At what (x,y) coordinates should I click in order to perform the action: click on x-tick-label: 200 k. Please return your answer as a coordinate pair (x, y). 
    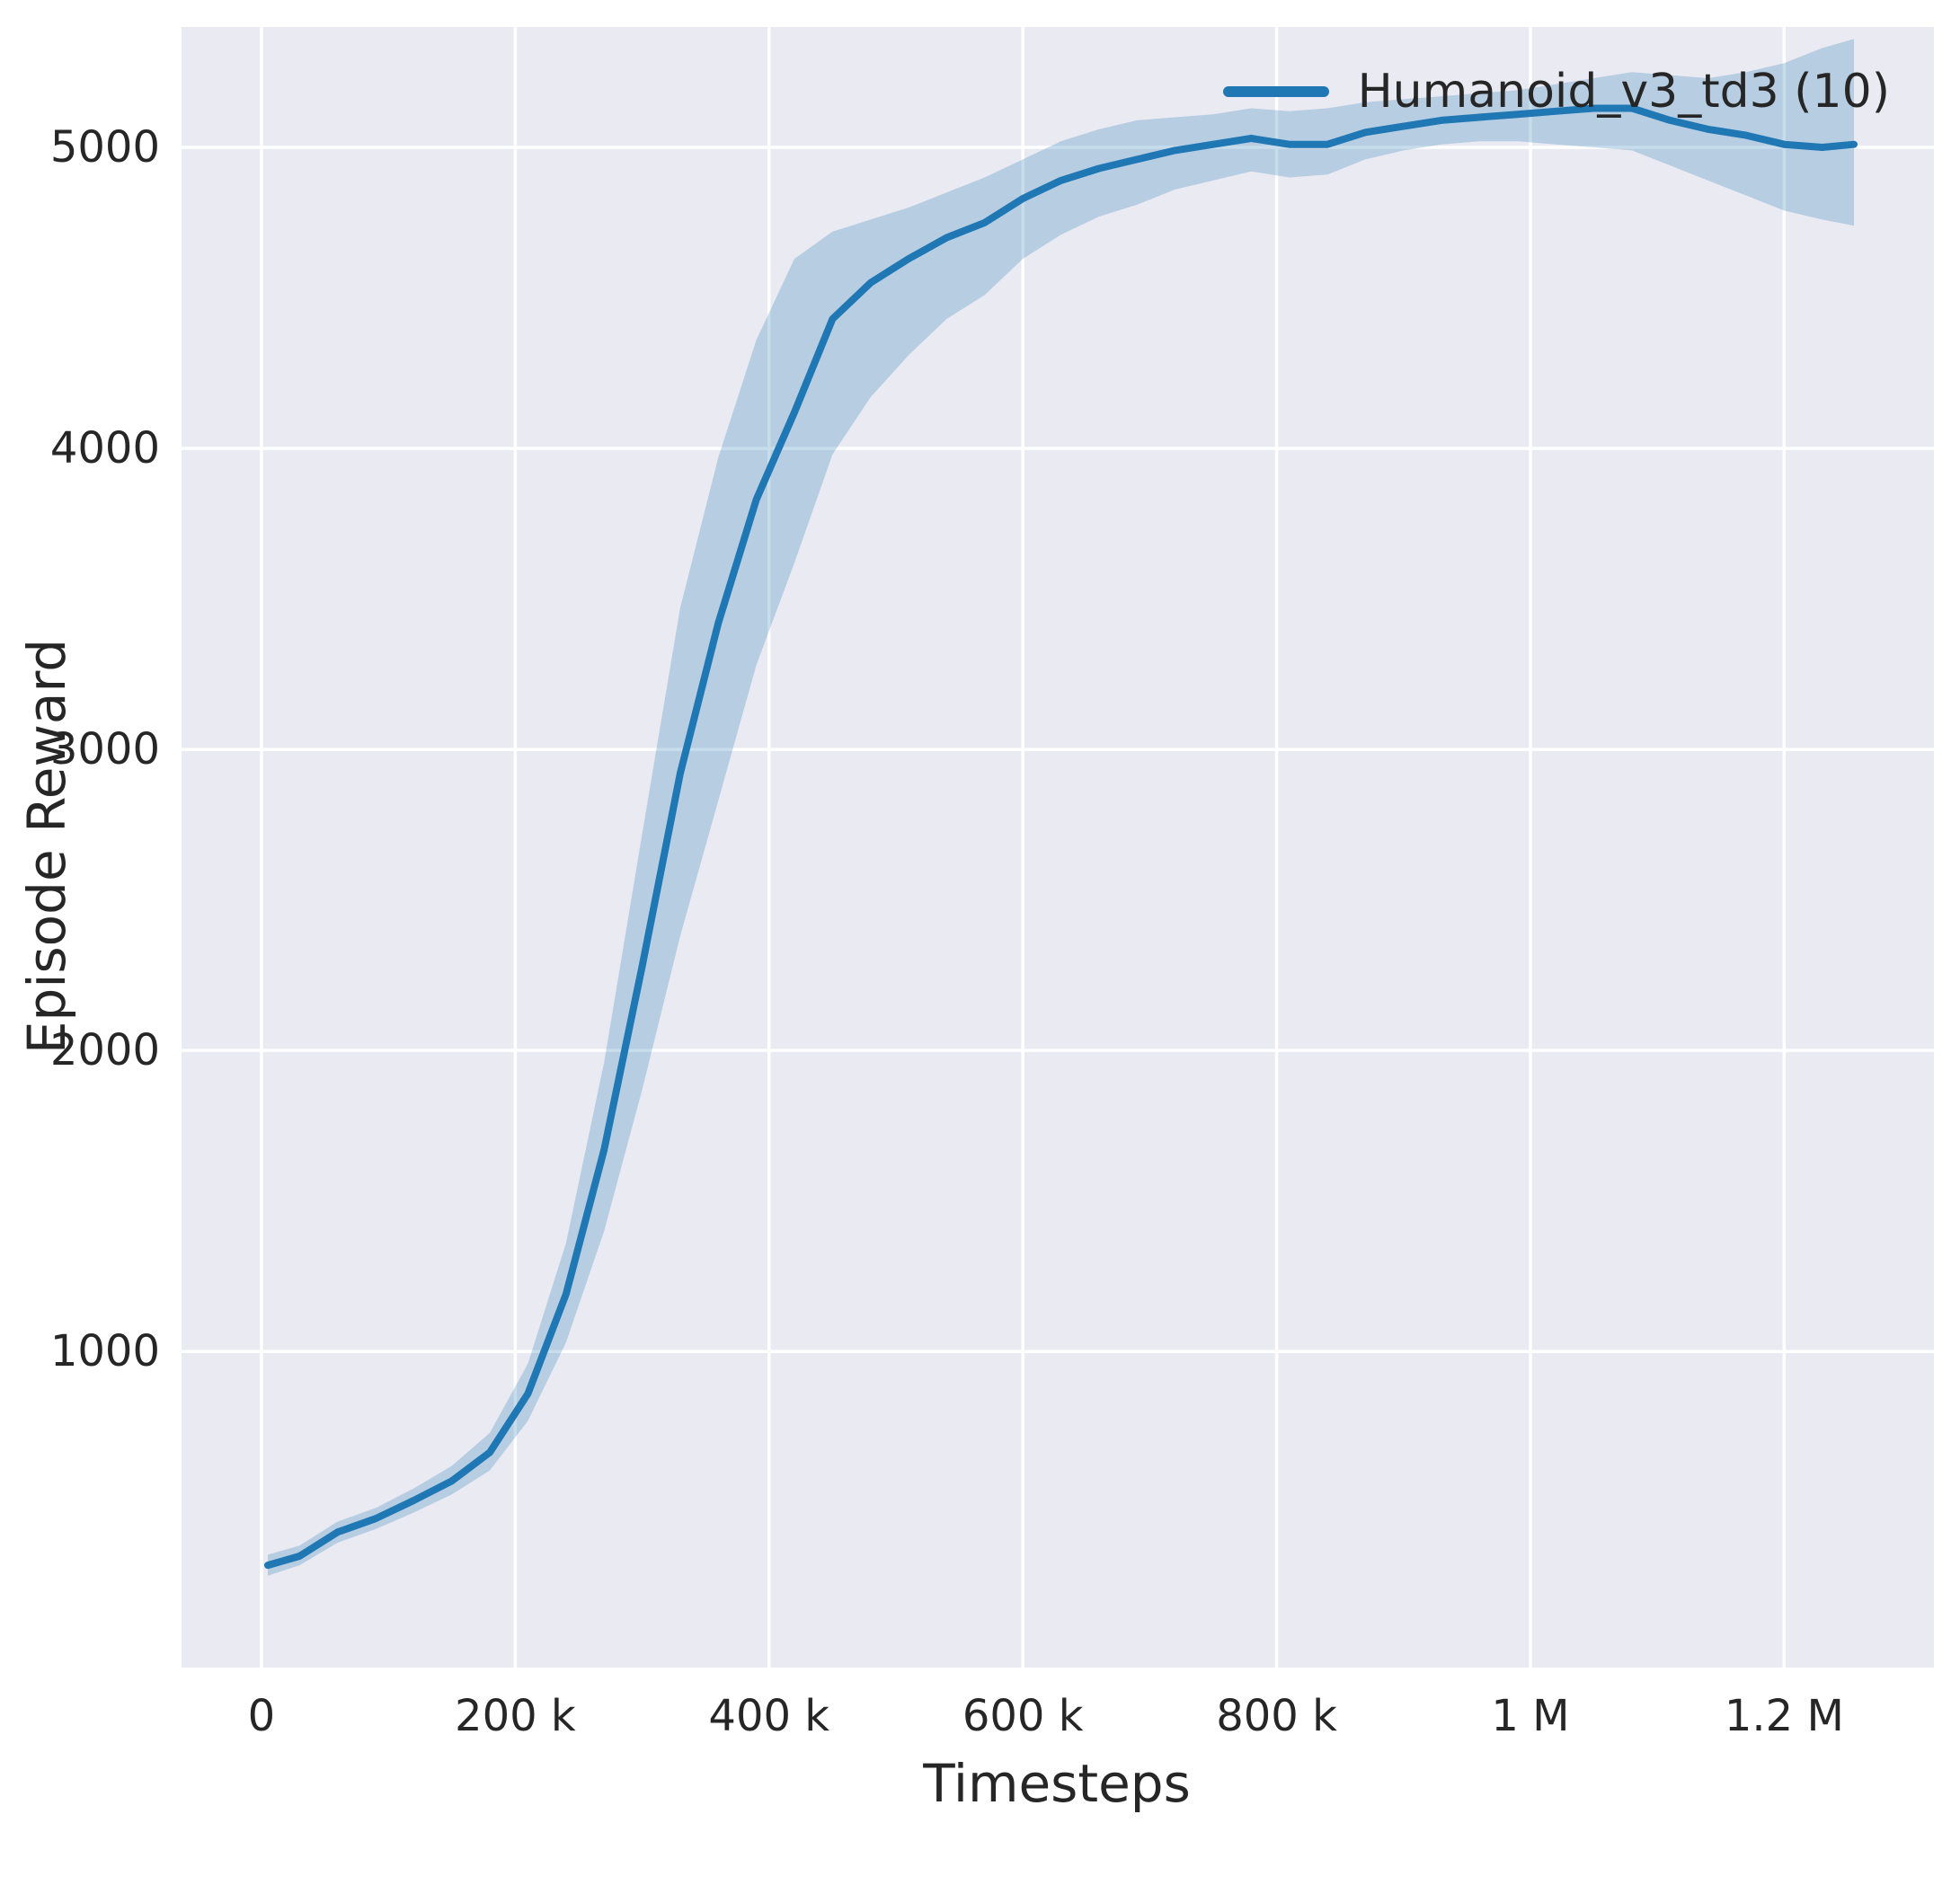
    Looking at the image, I should click on (516, 1716).